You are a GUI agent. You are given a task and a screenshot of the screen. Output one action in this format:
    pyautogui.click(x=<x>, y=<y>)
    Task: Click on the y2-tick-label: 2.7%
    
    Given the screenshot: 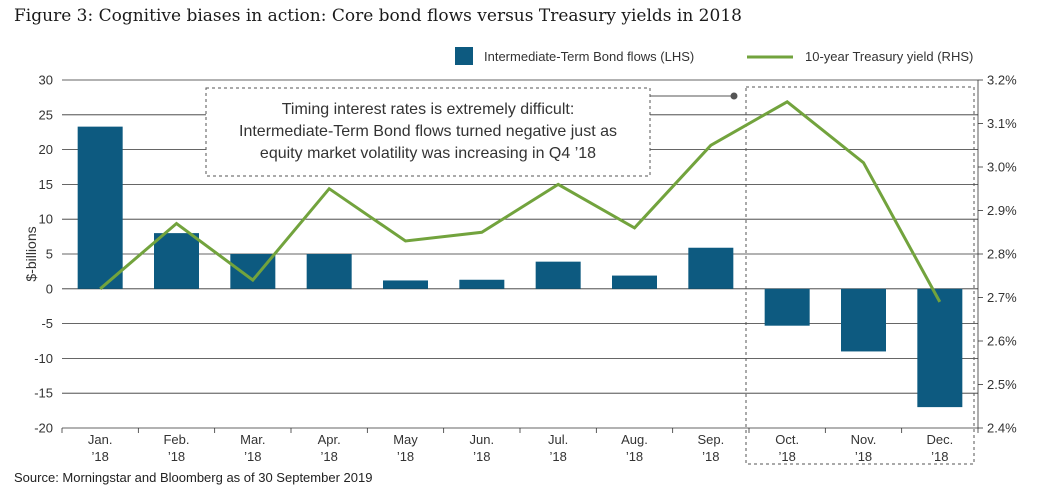 What is the action you would take?
    pyautogui.click(x=1002, y=297)
    